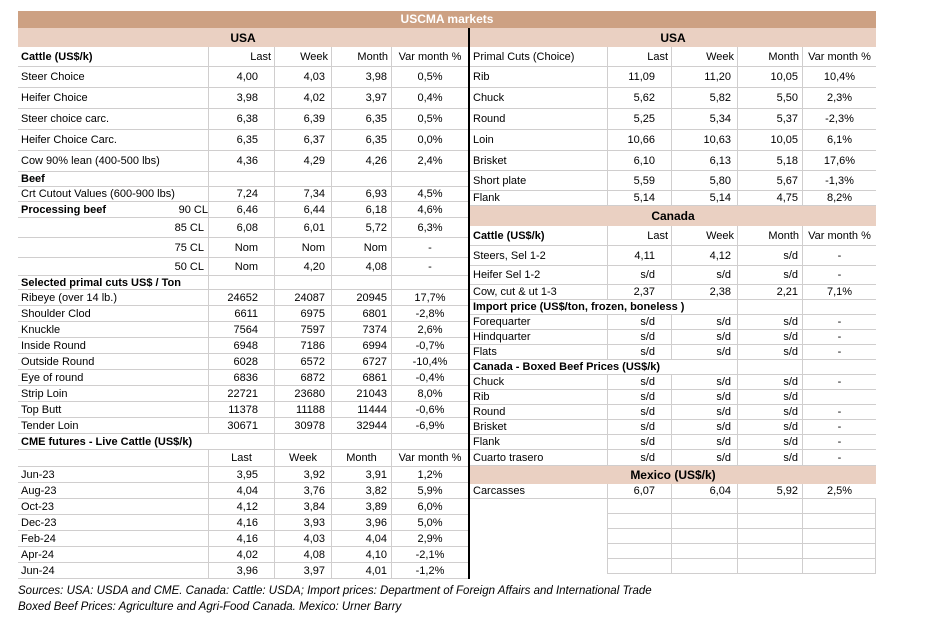 Image resolution: width=944 pixels, height=629 pixels. I want to click on column-header-month: Month, so click(361, 56).